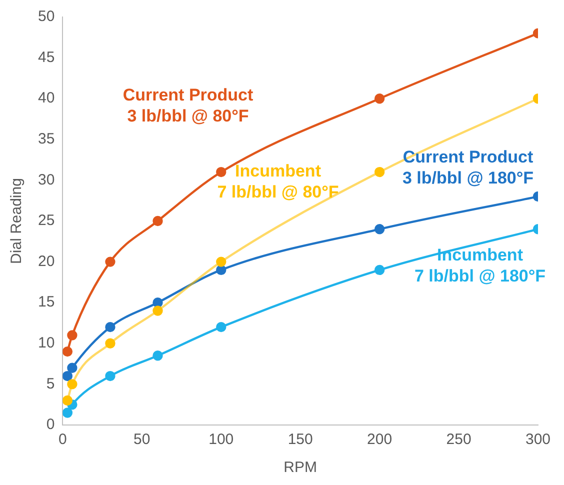 Image resolution: width=564 pixels, height=485 pixels. What do you see at coordinates (46, 57) in the screenshot?
I see `y-tick-label: 45` at bounding box center [46, 57].